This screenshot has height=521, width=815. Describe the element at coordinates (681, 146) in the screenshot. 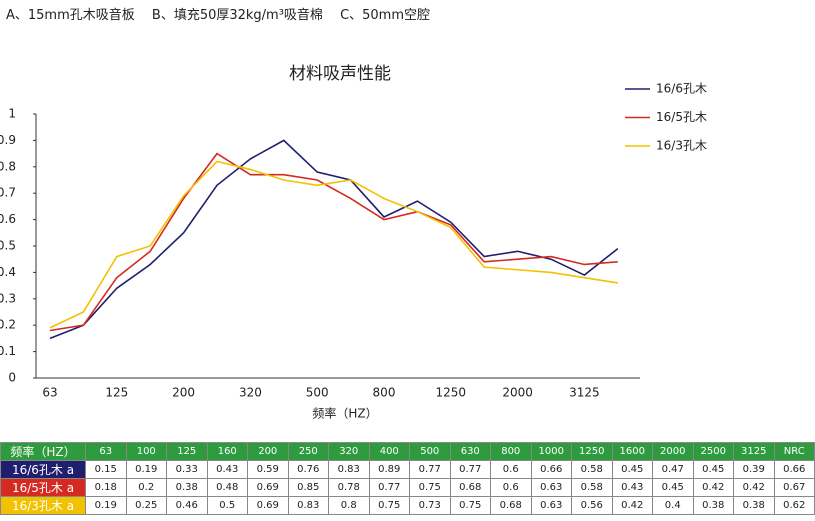

I see `legend-label: 16/3孔木` at that location.